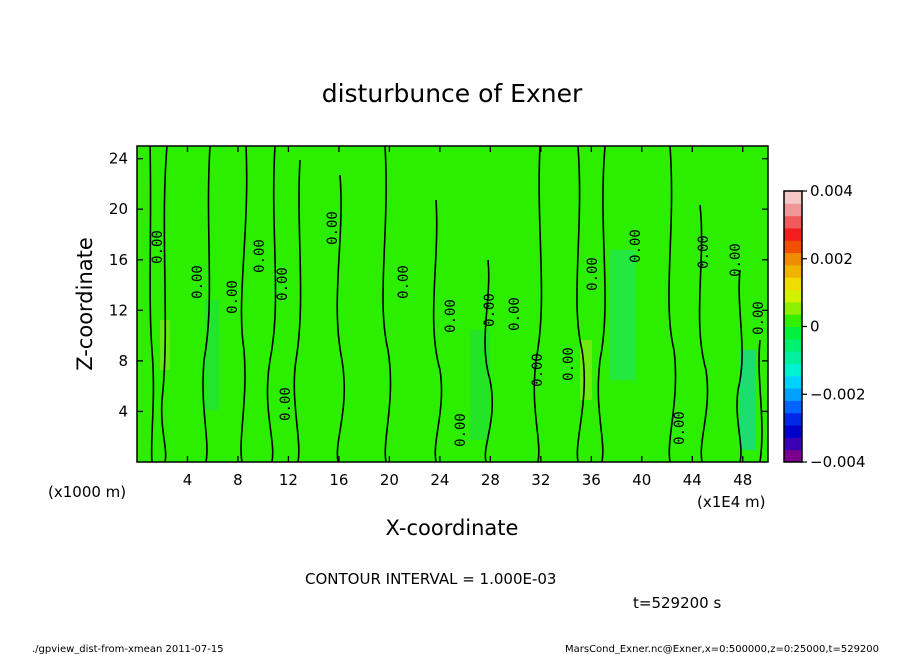  I want to click on colorbar-tick-label: −0.004, so click(838, 462).